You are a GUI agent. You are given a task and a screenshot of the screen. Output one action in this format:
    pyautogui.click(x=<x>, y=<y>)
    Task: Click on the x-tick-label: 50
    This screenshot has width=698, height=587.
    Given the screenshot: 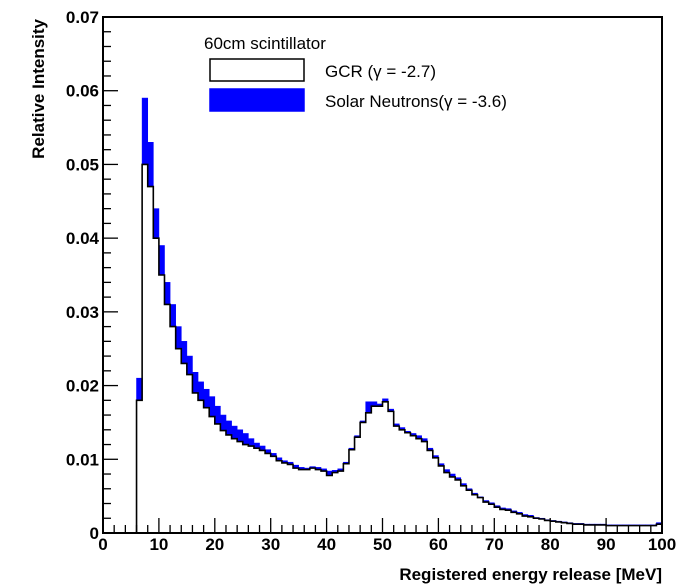 What is the action you would take?
    pyautogui.click(x=382, y=544)
    